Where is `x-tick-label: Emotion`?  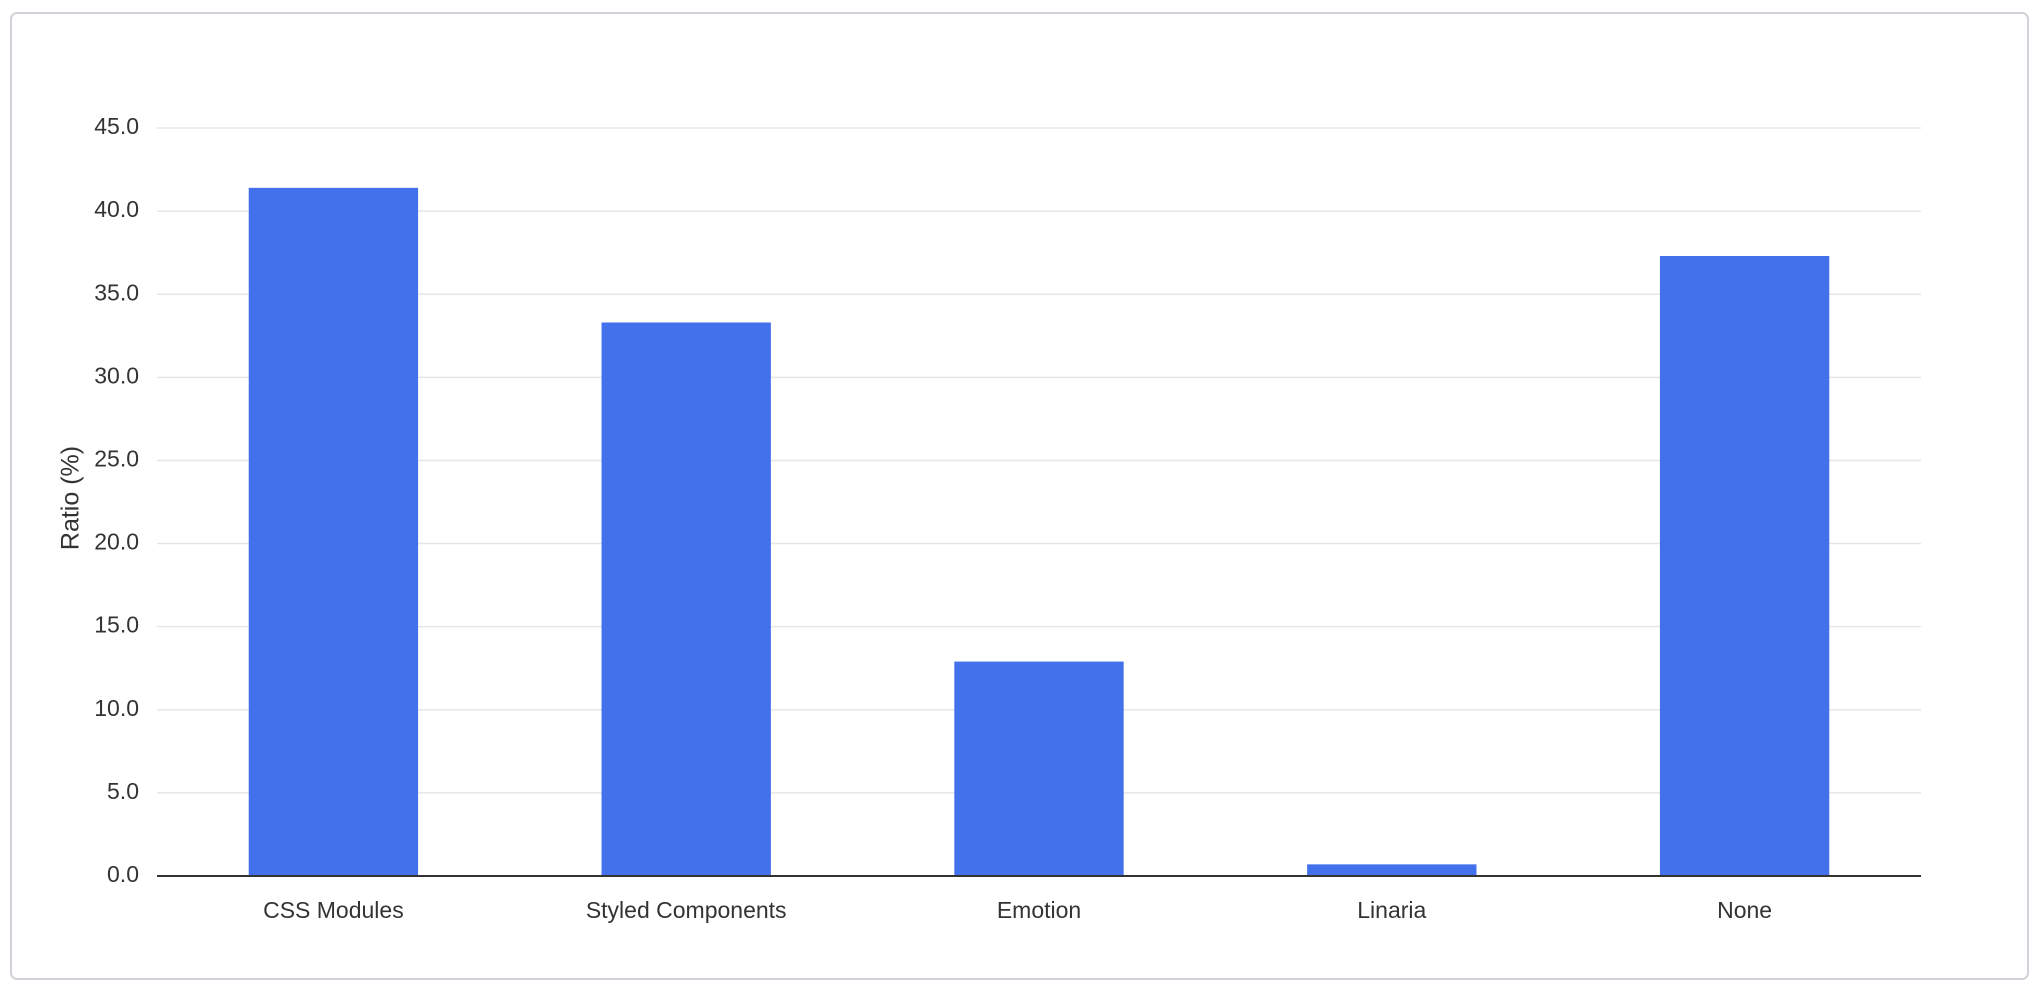 x-tick-label: Emotion is located at coordinates (1039, 910).